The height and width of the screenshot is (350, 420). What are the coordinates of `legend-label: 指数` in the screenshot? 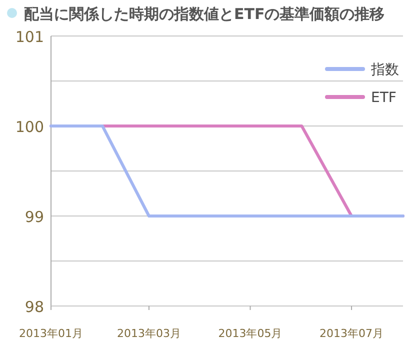 It's located at (384, 70).